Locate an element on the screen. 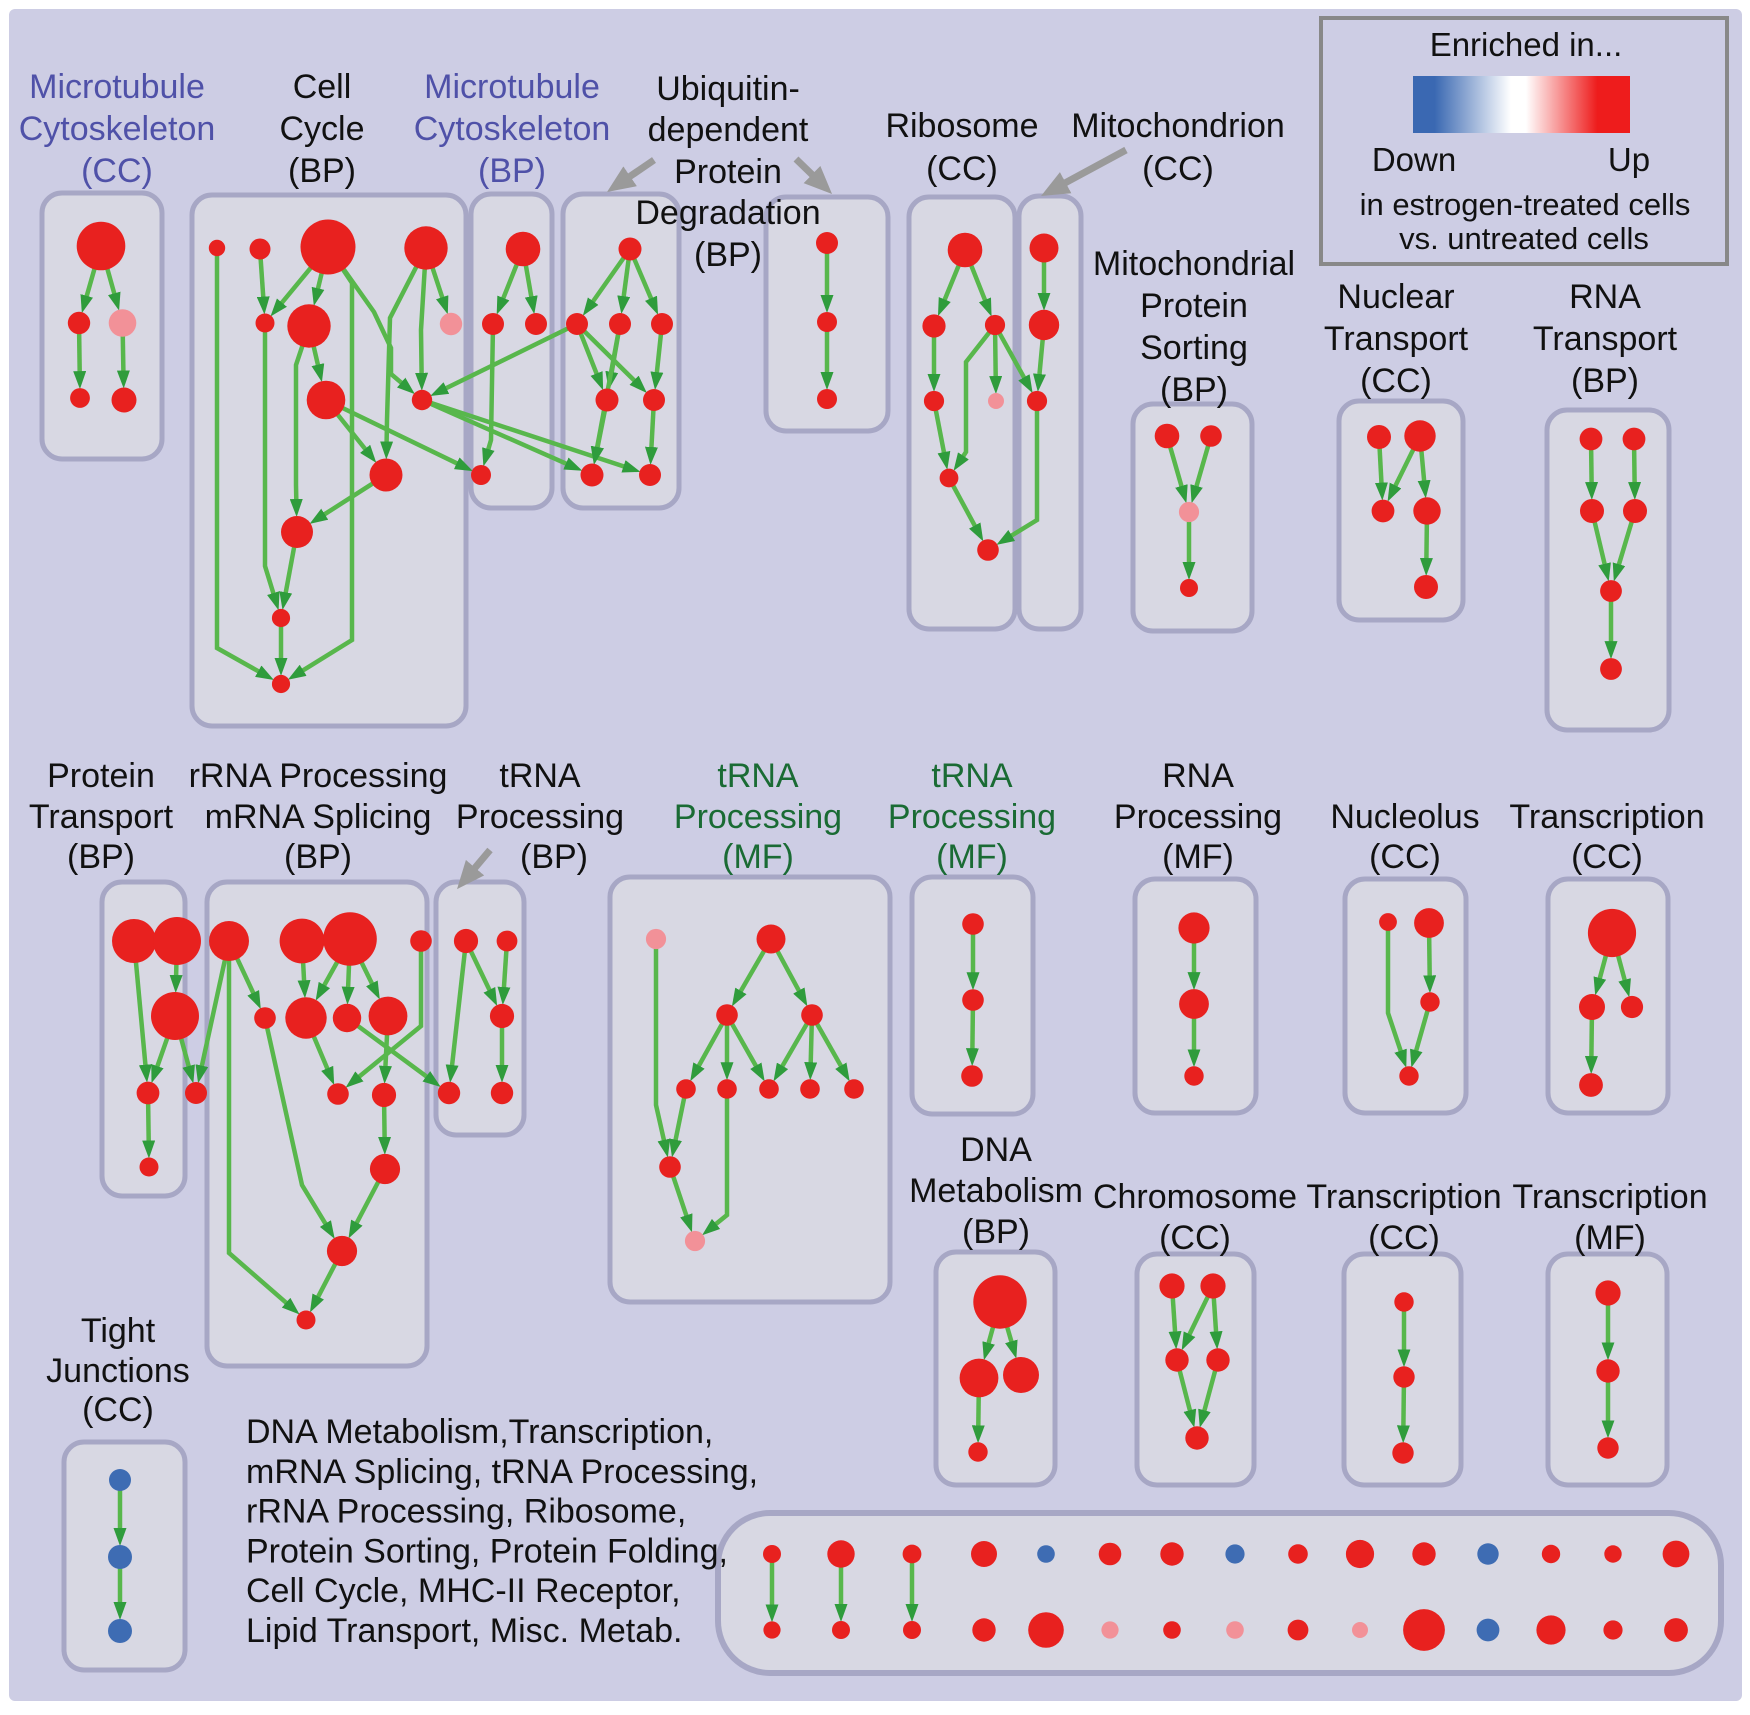 Image resolution: width=1750 pixels, height=1715 pixels. svg-text: Ribosome is located at coordinates (961, 126).